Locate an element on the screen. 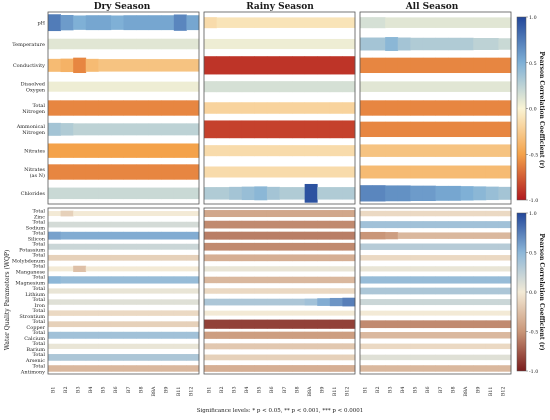  x-tick-label: B4 is located at coordinates (247, 390).